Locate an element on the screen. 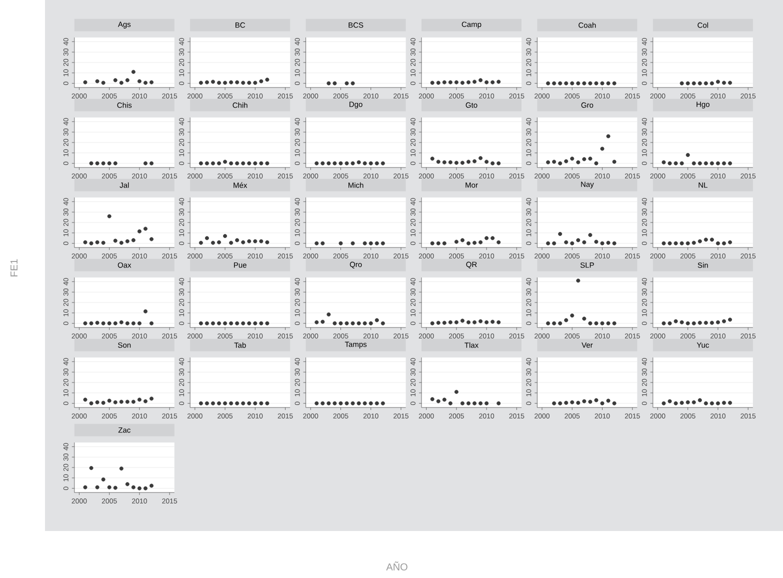 The image size is (783, 578). y-axis-title: FE1 is located at coordinates (14, 267).